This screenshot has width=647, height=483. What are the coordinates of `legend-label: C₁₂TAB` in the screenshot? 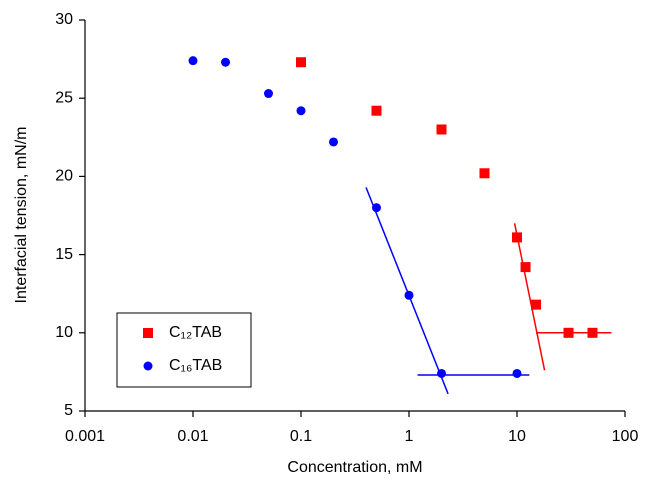 It's located at (195, 332).